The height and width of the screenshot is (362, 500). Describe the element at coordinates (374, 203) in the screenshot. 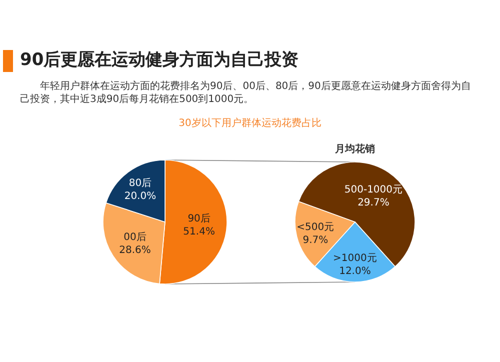

I see `data-label: 29.7%` at that location.